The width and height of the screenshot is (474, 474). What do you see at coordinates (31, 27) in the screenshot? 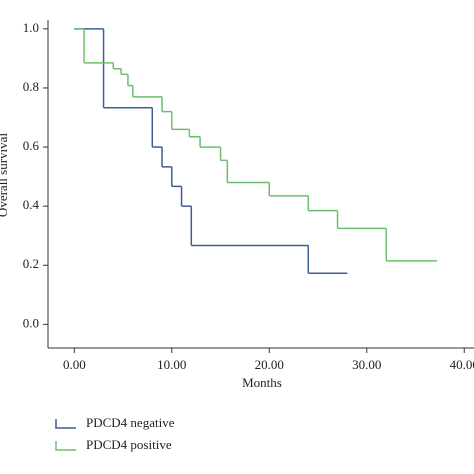
I see `y-tick-label: 1.0` at bounding box center [31, 27].